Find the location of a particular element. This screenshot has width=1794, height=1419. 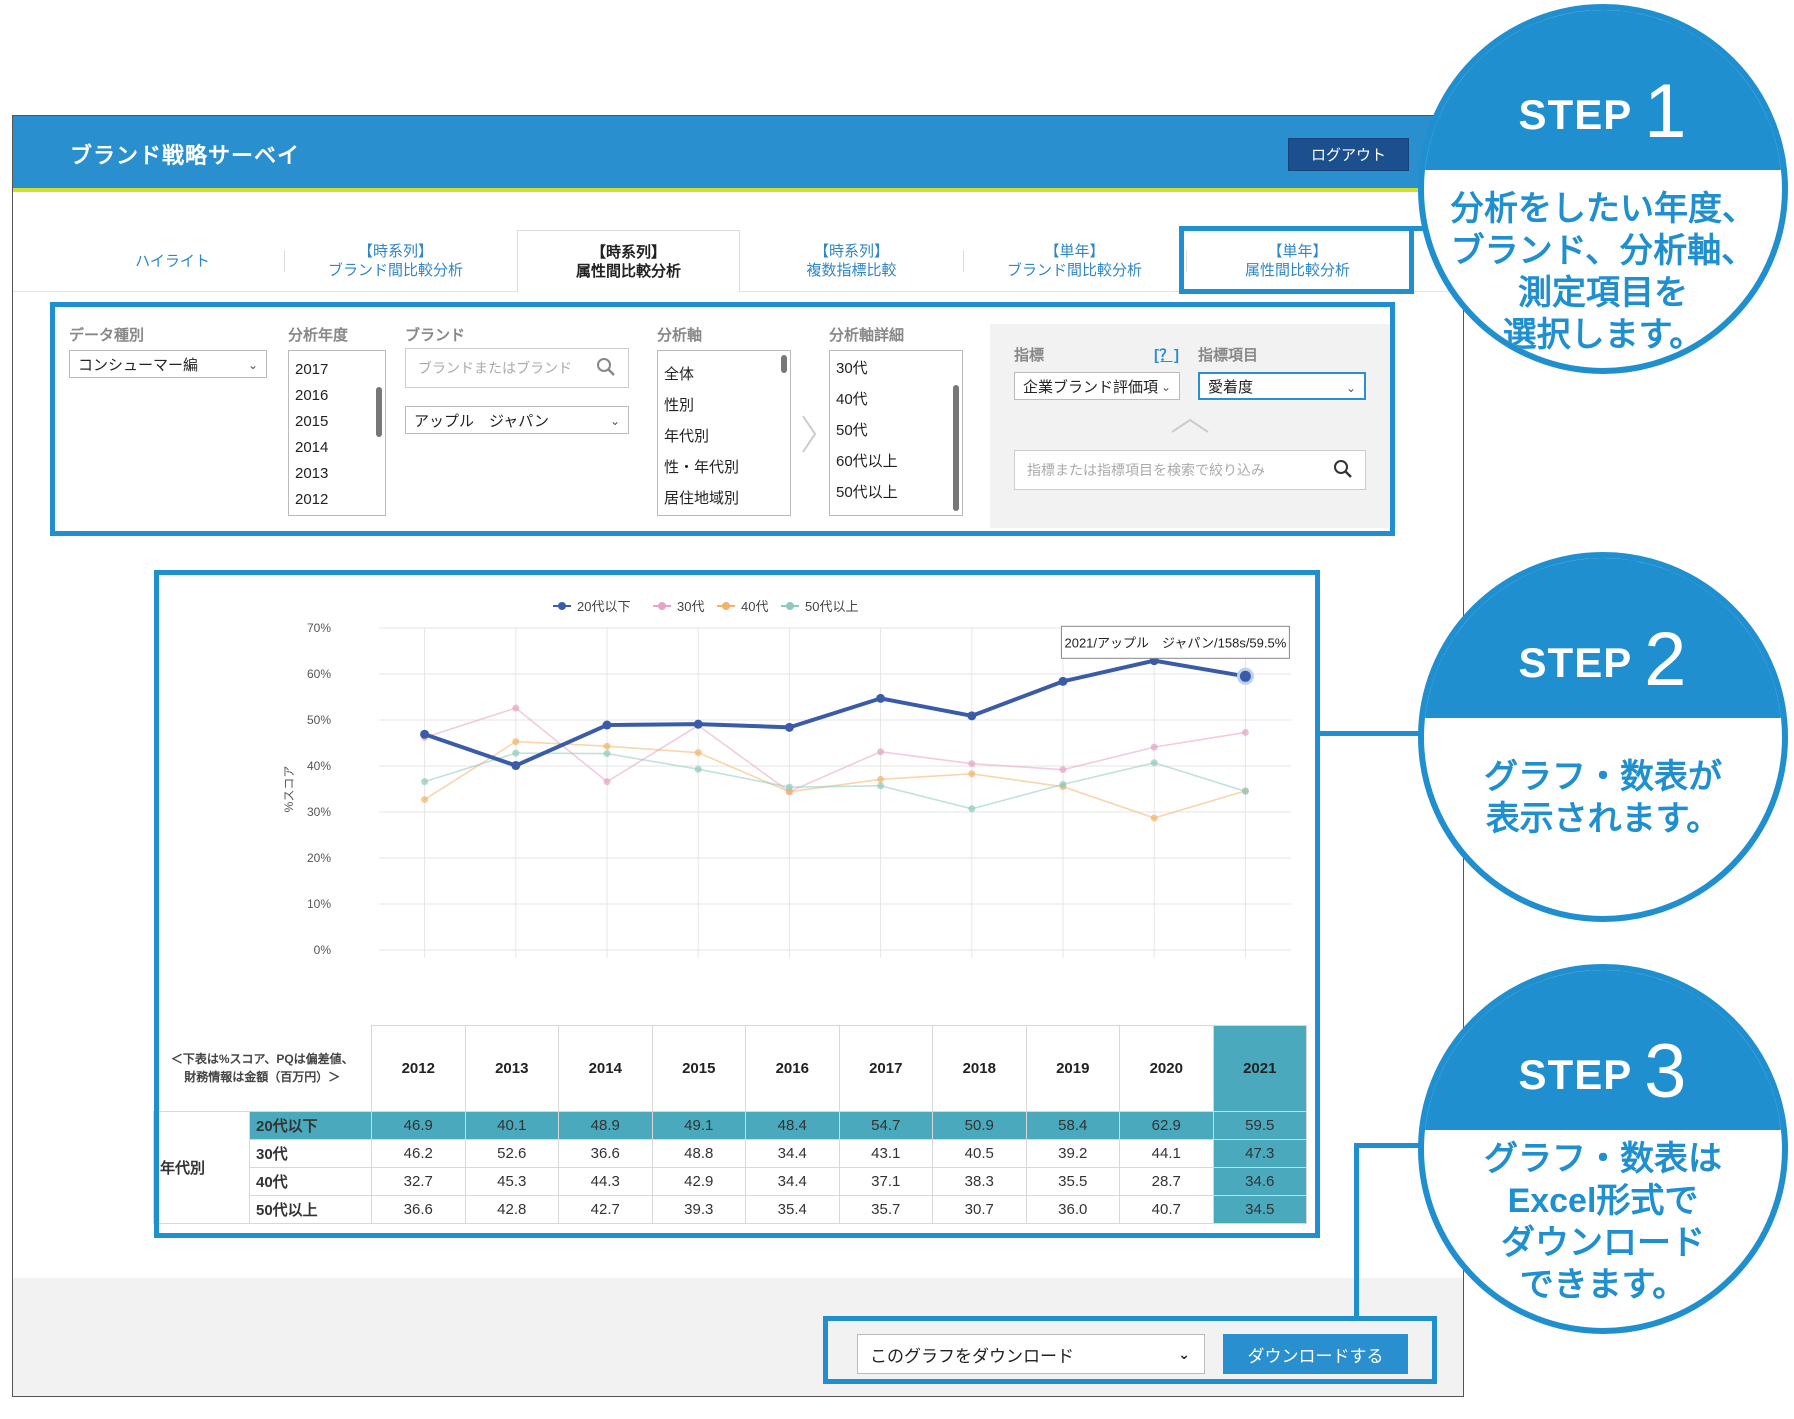

table-cell: 59.5 is located at coordinates (1259, 1125).